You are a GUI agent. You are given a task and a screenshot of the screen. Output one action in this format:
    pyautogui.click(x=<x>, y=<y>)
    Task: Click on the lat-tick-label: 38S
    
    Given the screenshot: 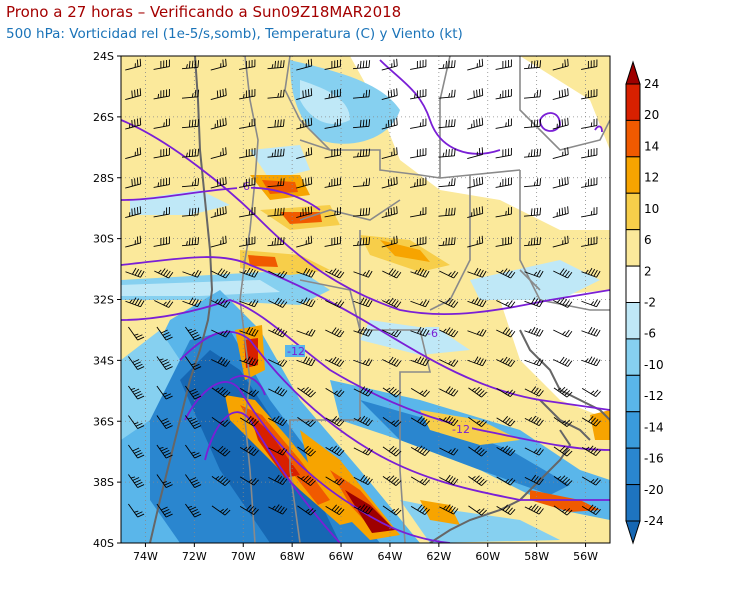 What is the action you would take?
    pyautogui.click(x=103, y=482)
    